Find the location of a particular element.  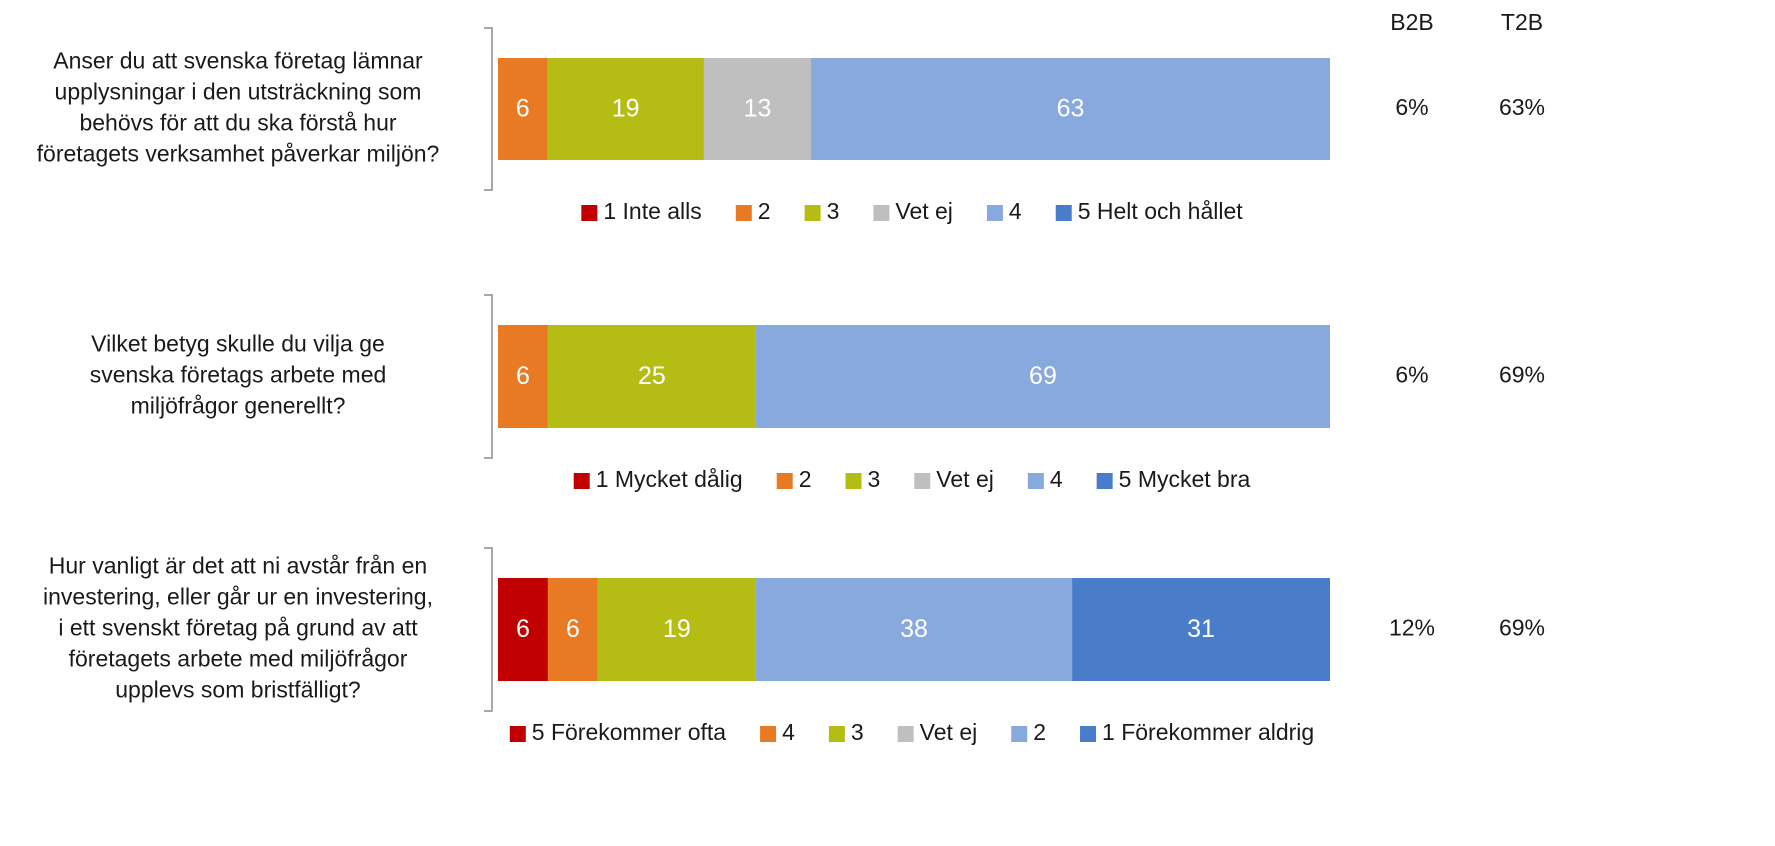

data-label: 69 is located at coordinates (1043, 376).